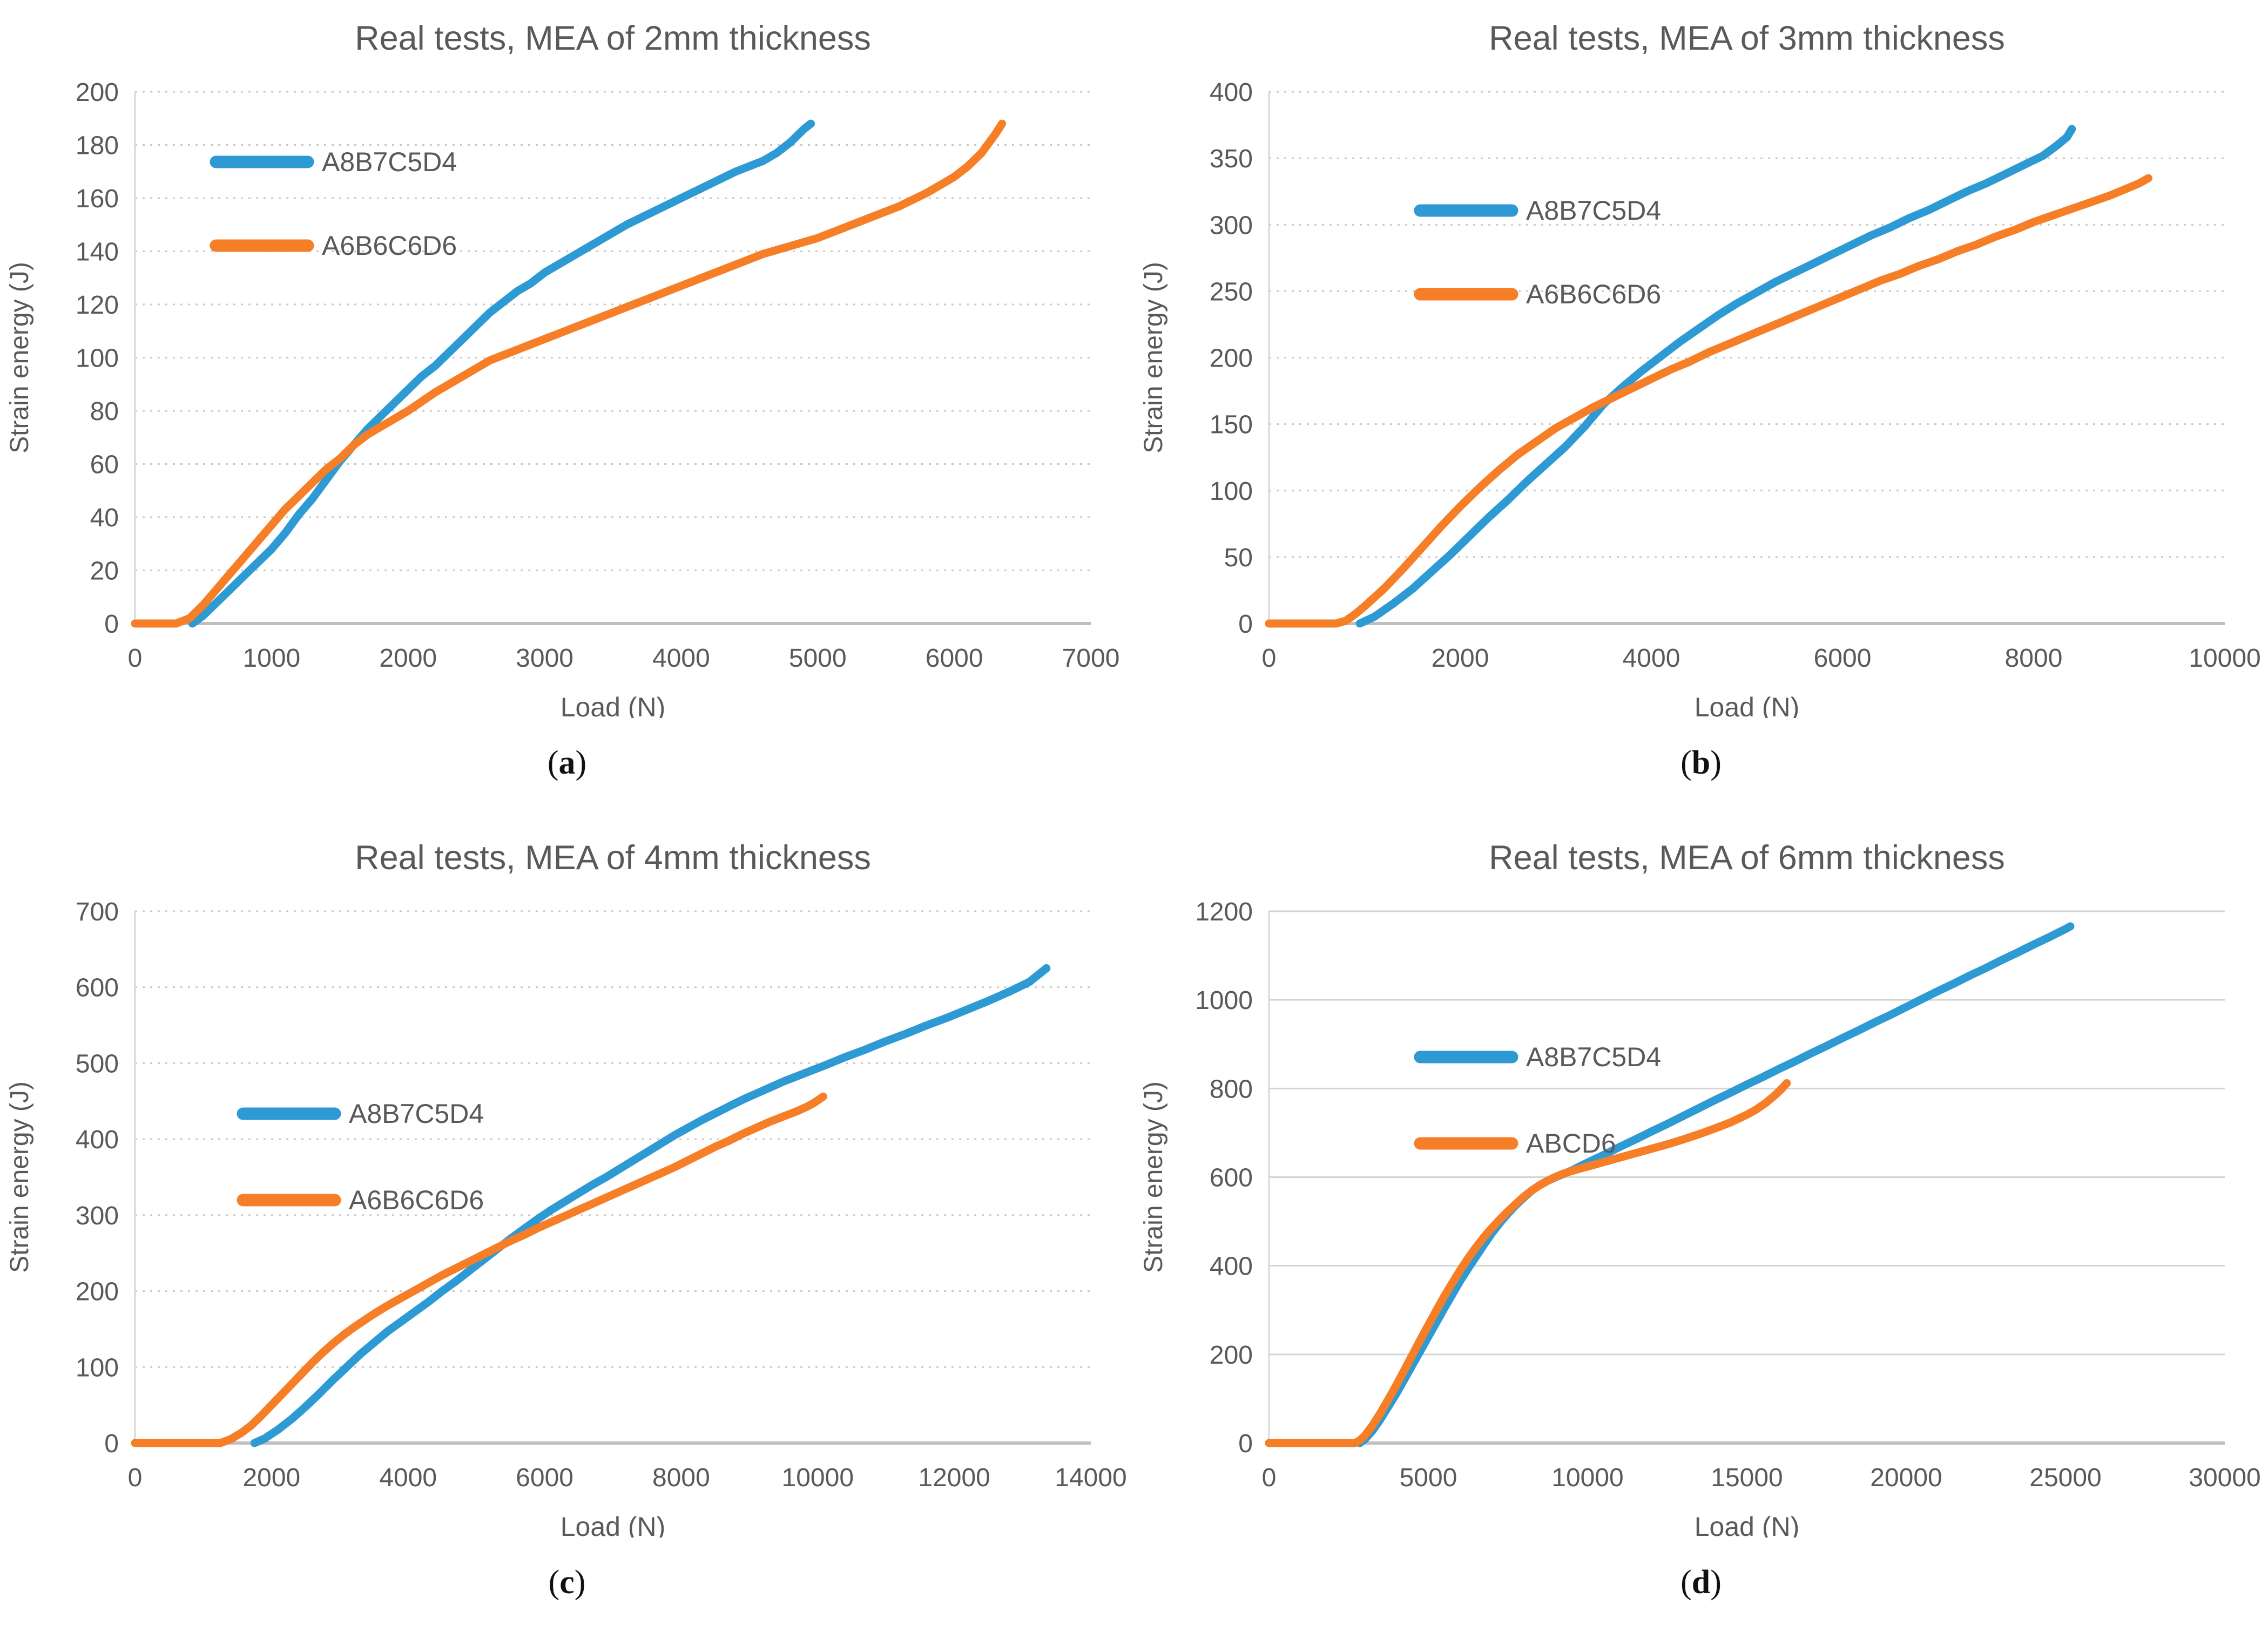 This screenshot has width=2268, height=1639. Describe the element at coordinates (567, 762) in the screenshot. I see `caption-a-letter: a` at that location.